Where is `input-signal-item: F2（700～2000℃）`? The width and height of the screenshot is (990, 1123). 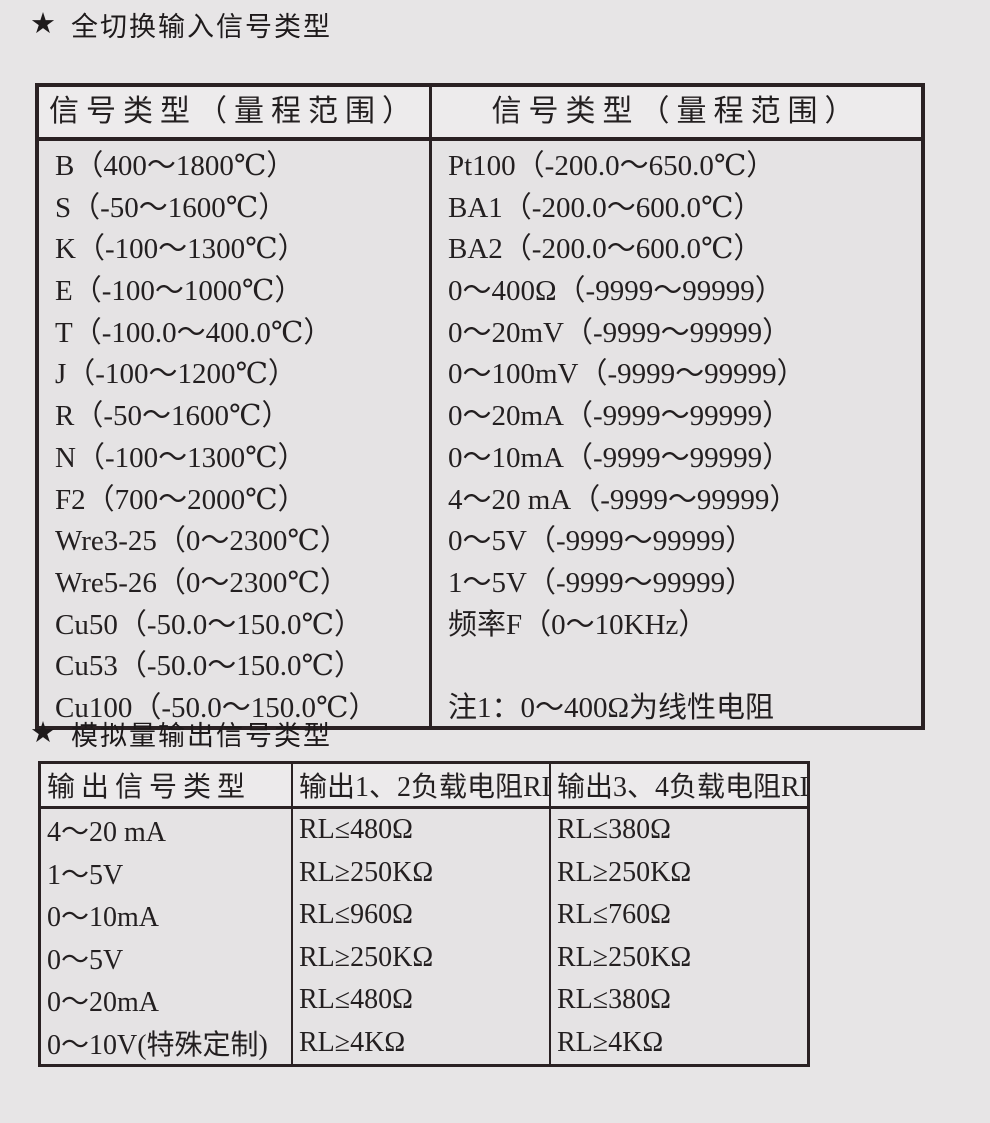
input-signal-item: F2（700～2000℃） is located at coordinates (181, 499).